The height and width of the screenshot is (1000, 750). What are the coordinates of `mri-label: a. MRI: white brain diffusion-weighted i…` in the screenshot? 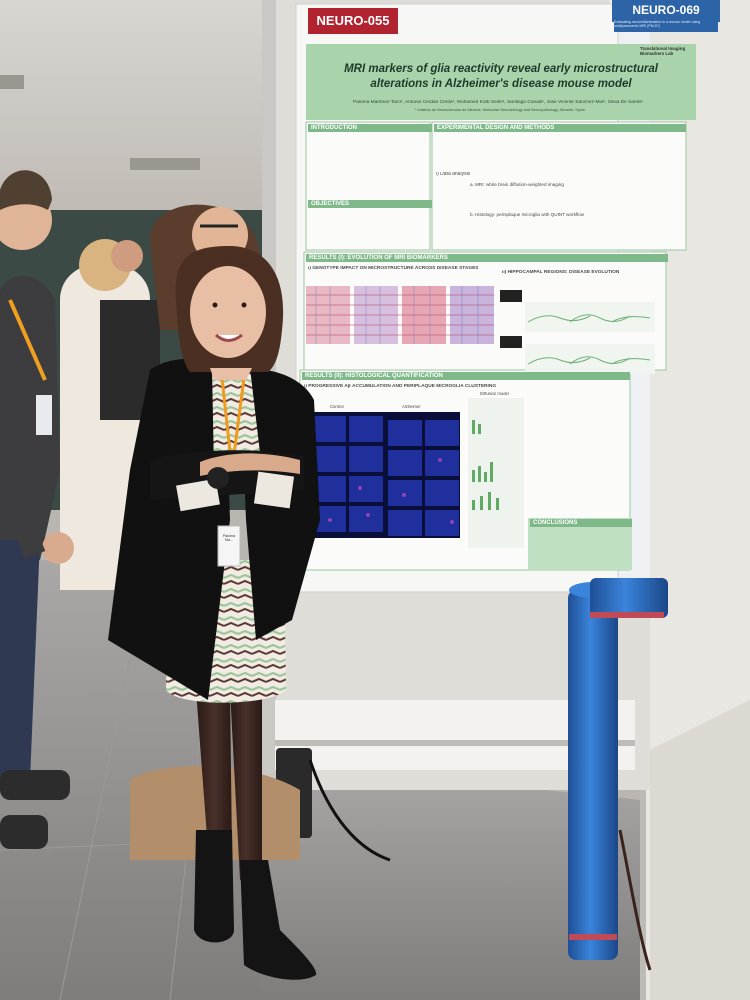 It's located at (517, 184).